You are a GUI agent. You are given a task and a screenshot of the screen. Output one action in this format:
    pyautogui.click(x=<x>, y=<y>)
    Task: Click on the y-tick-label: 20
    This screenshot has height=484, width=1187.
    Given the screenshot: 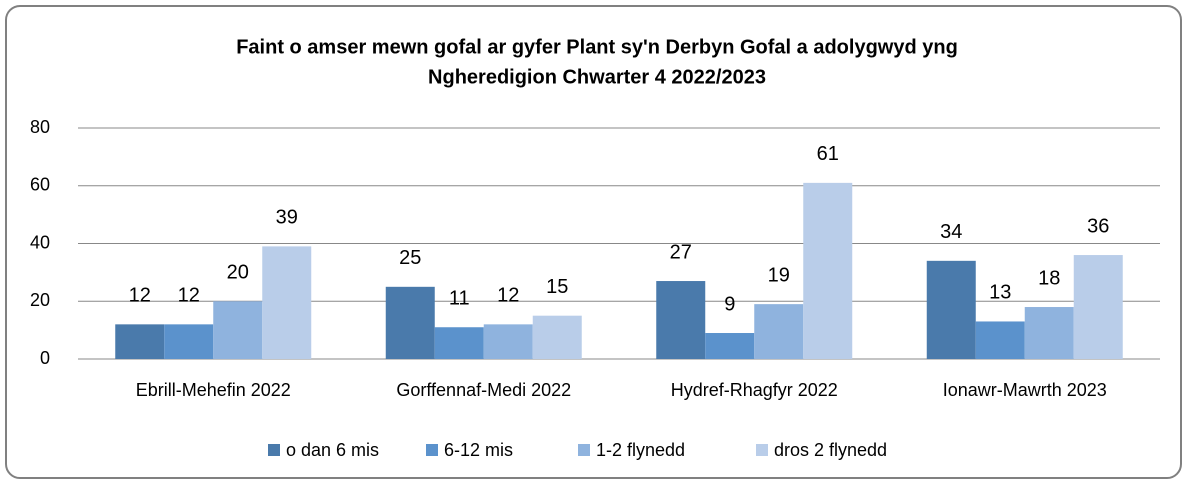 What is the action you would take?
    pyautogui.click(x=40, y=300)
    